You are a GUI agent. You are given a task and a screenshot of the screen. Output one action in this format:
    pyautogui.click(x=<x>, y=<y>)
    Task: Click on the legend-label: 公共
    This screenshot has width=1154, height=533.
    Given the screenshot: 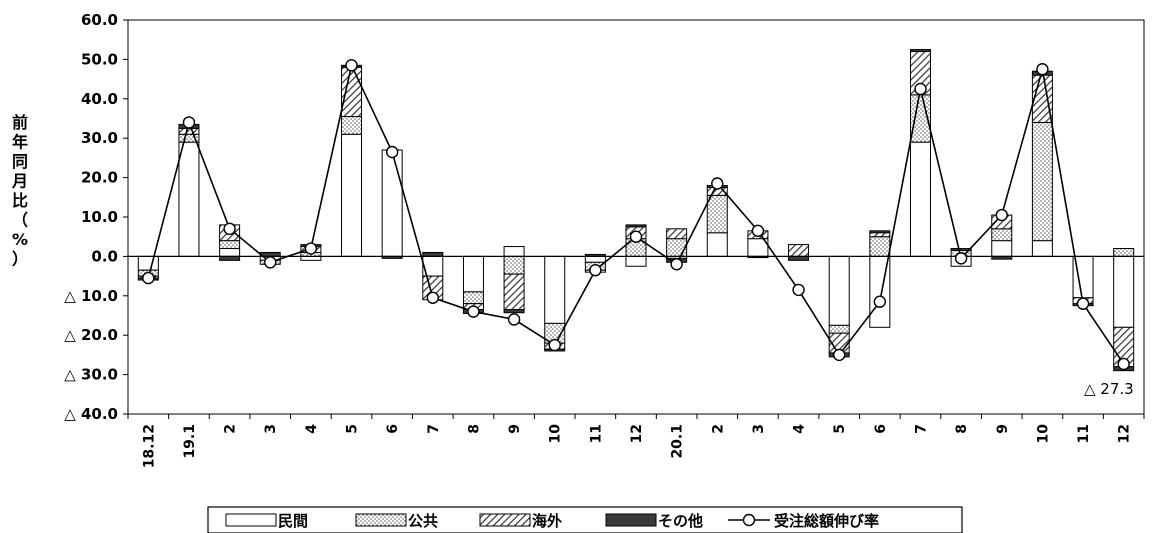 What is the action you would take?
    pyautogui.click(x=423, y=521)
    